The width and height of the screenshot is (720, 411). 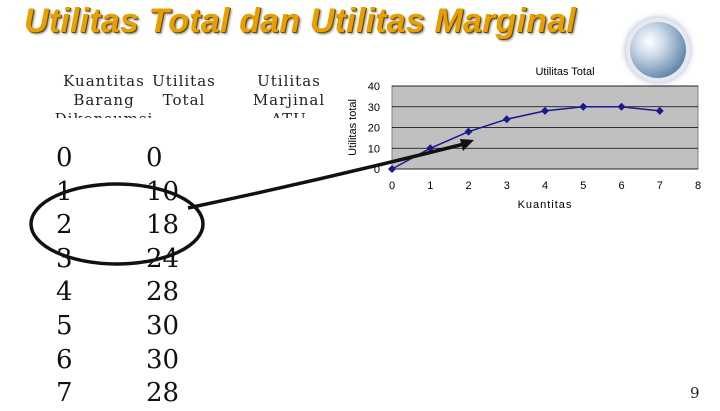 What do you see at coordinates (64, 393) in the screenshot?
I see `quantity-value: 7` at bounding box center [64, 393].